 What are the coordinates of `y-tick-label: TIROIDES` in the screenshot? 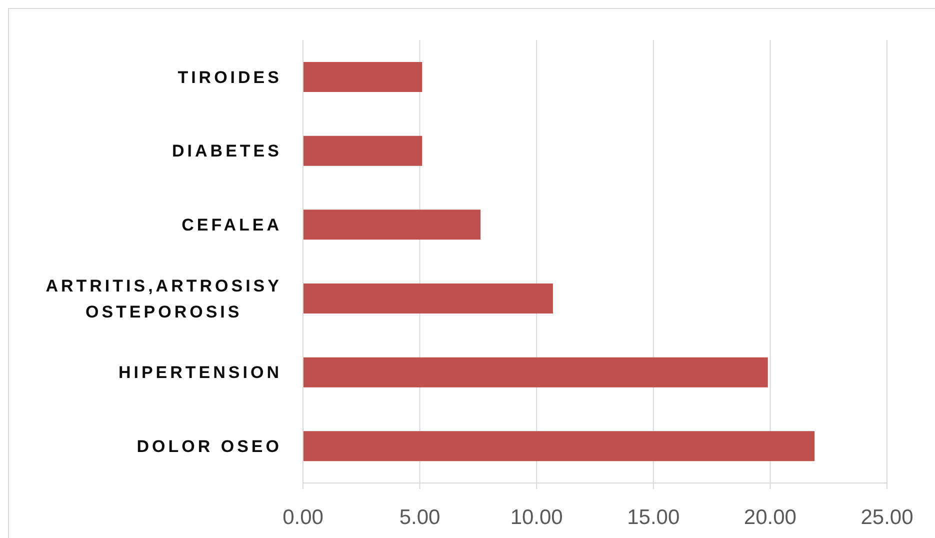 It's located at (230, 77).